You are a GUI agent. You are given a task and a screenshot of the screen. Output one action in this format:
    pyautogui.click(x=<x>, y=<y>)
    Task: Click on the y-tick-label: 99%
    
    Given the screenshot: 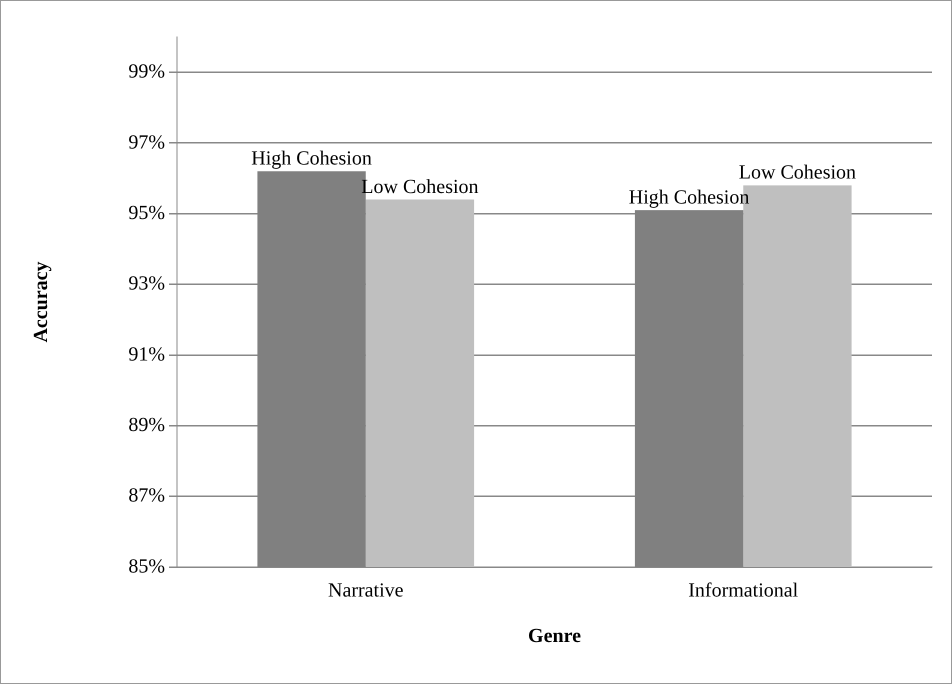 What is the action you would take?
    pyautogui.click(x=146, y=71)
    